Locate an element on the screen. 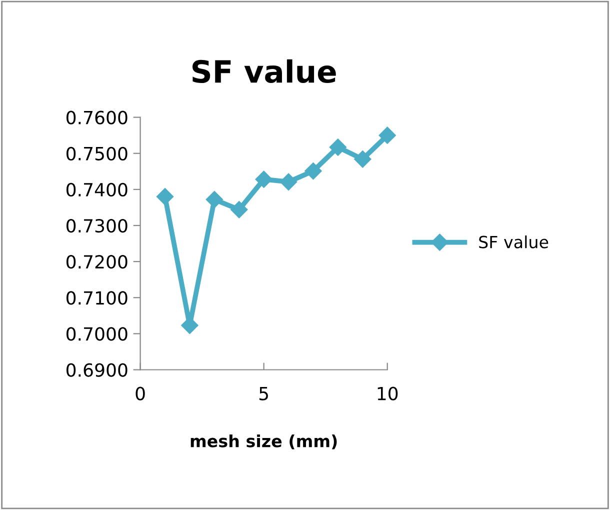 This screenshot has width=610, height=510. y-tick-label: 0.7500 is located at coordinates (97, 153).